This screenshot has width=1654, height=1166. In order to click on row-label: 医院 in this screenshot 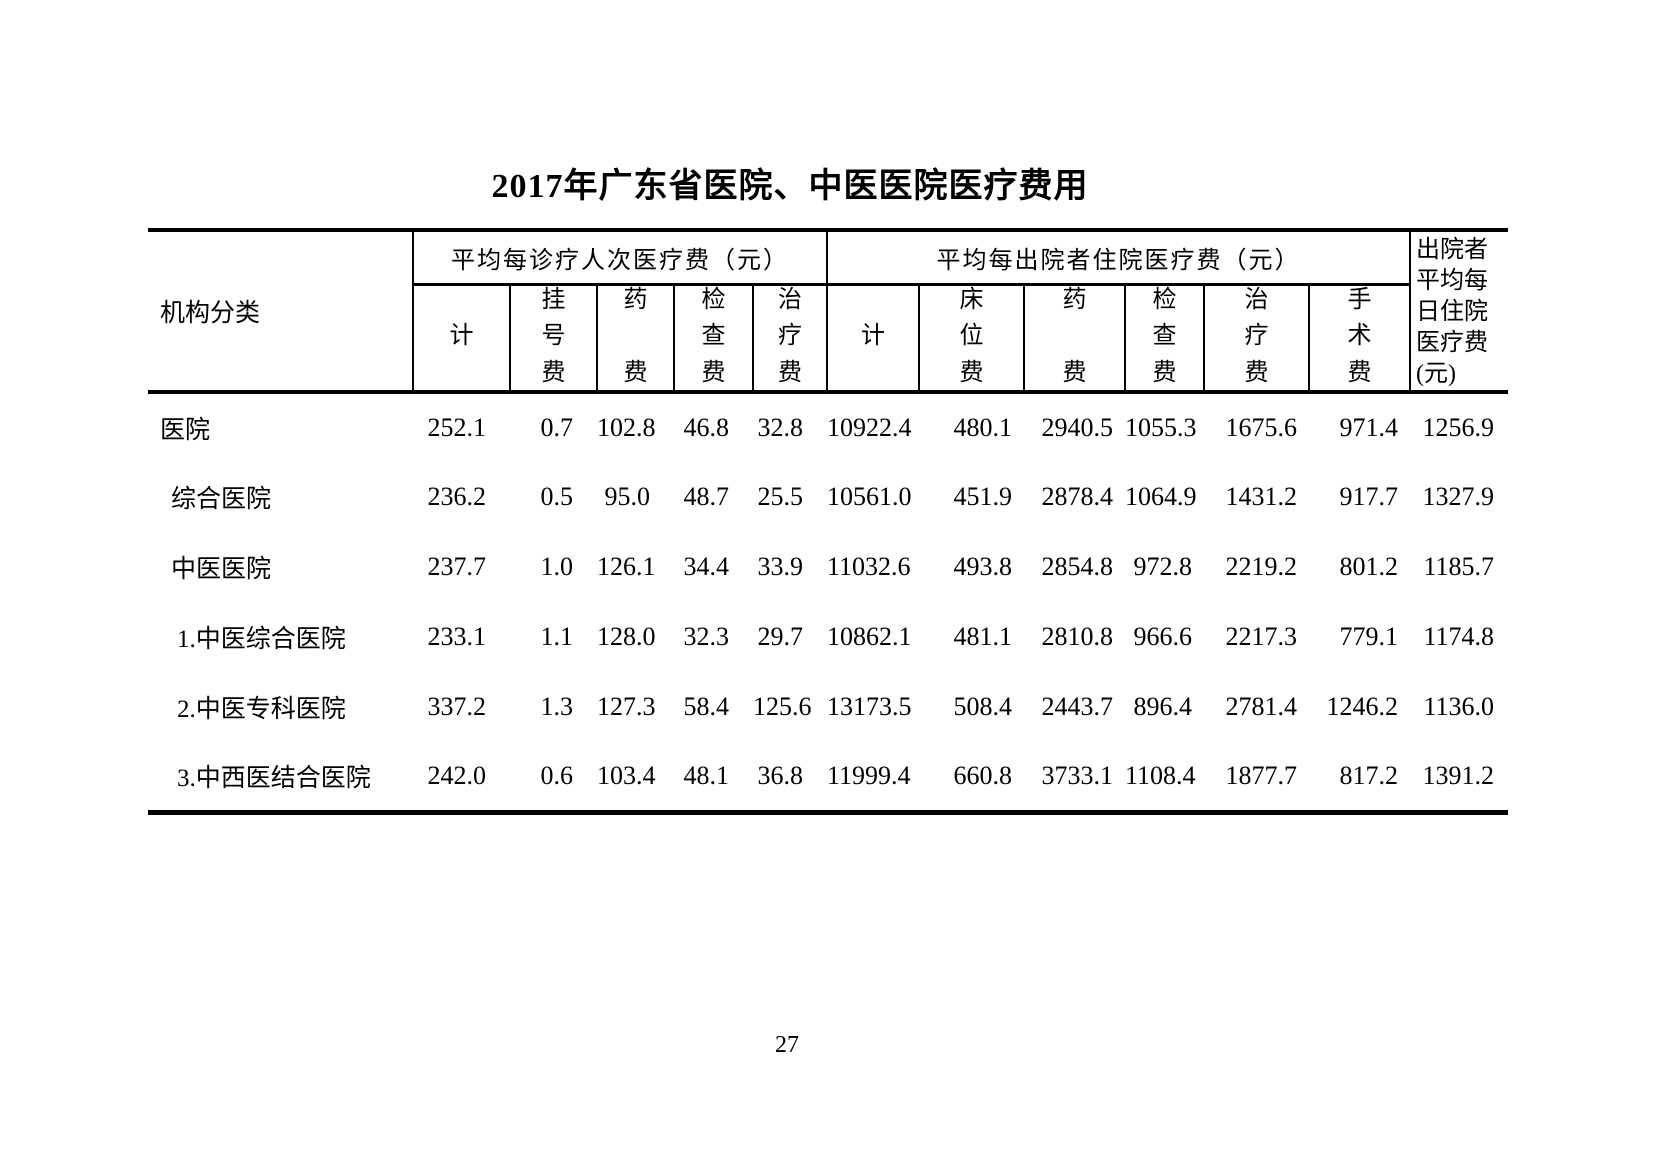, I will do `click(185, 430)`.